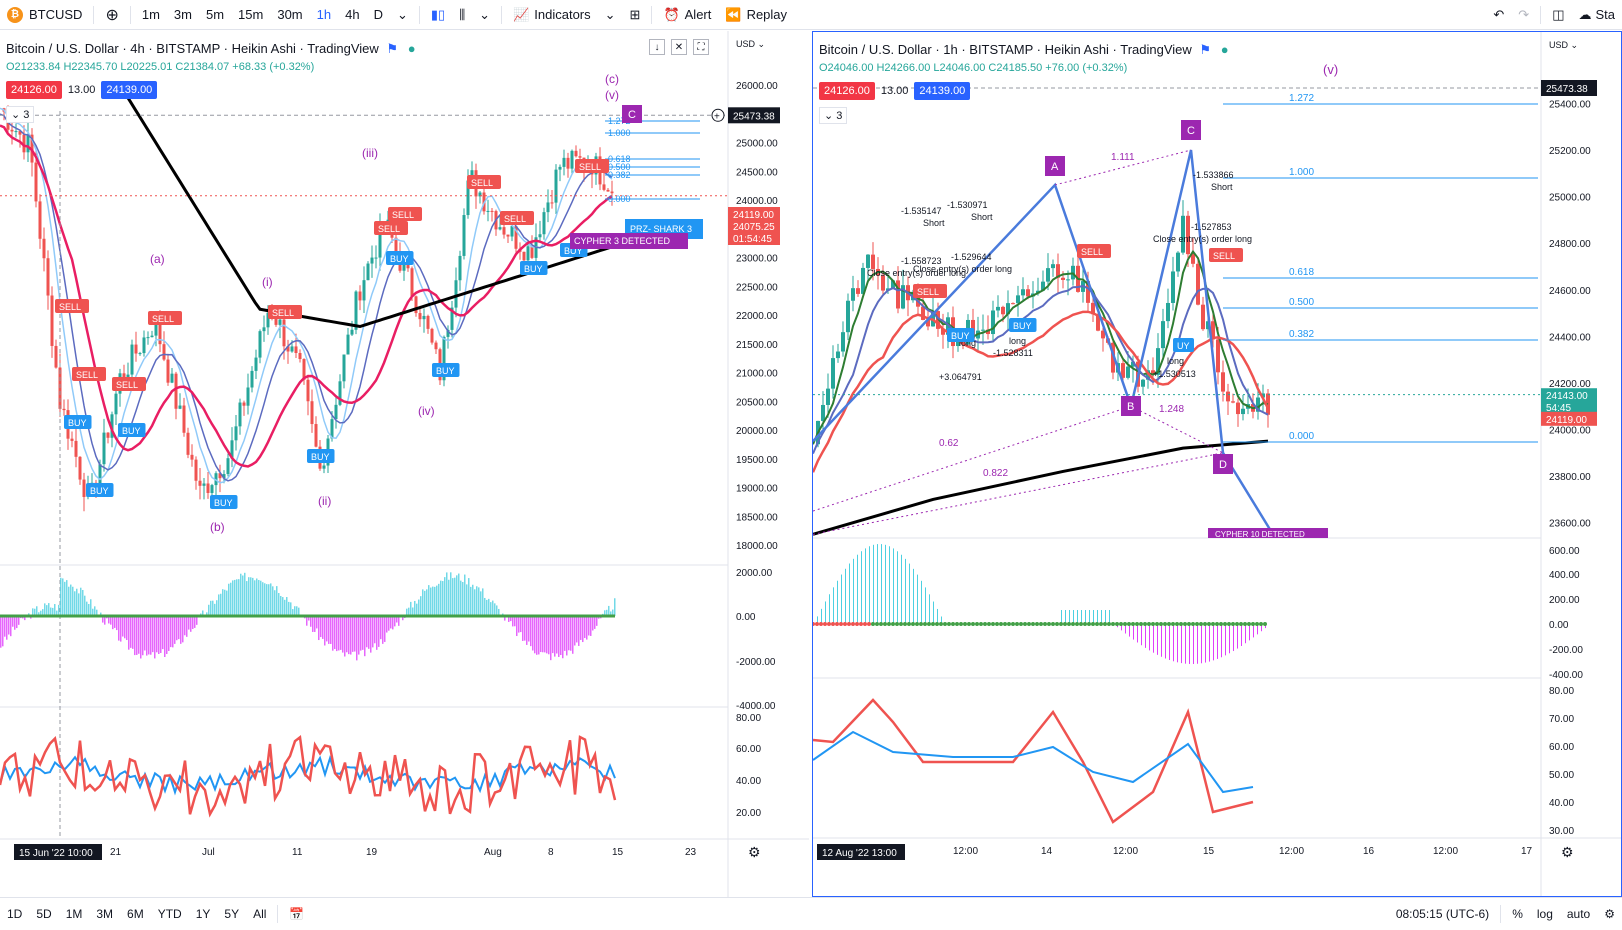 The width and height of the screenshot is (1622, 930). Describe the element at coordinates (756, 662) in the screenshot. I see `macd-tick-label: -2000.00` at that location.